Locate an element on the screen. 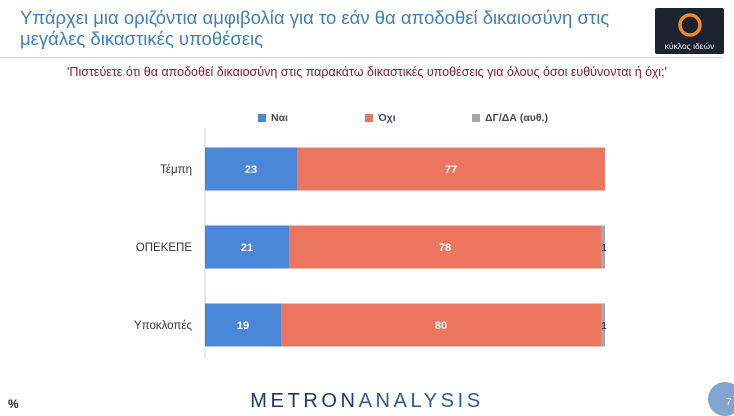 Image resolution: width=734 pixels, height=416 pixels. kyklos-ideon-logo: κύκλος ιδεών is located at coordinates (689, 31).